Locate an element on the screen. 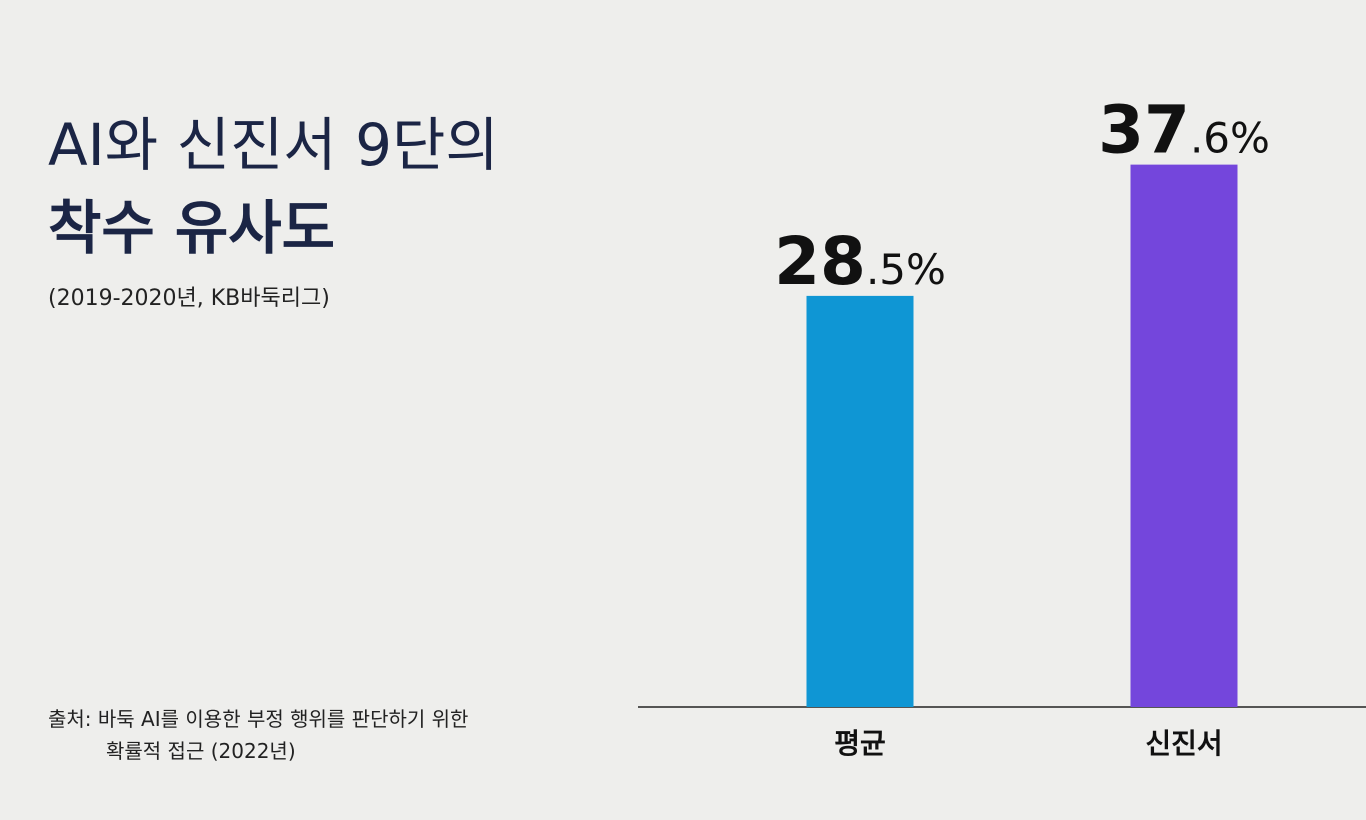 The height and width of the screenshot is (820, 1366). x-tick-label: 평균 is located at coordinates (860, 743).